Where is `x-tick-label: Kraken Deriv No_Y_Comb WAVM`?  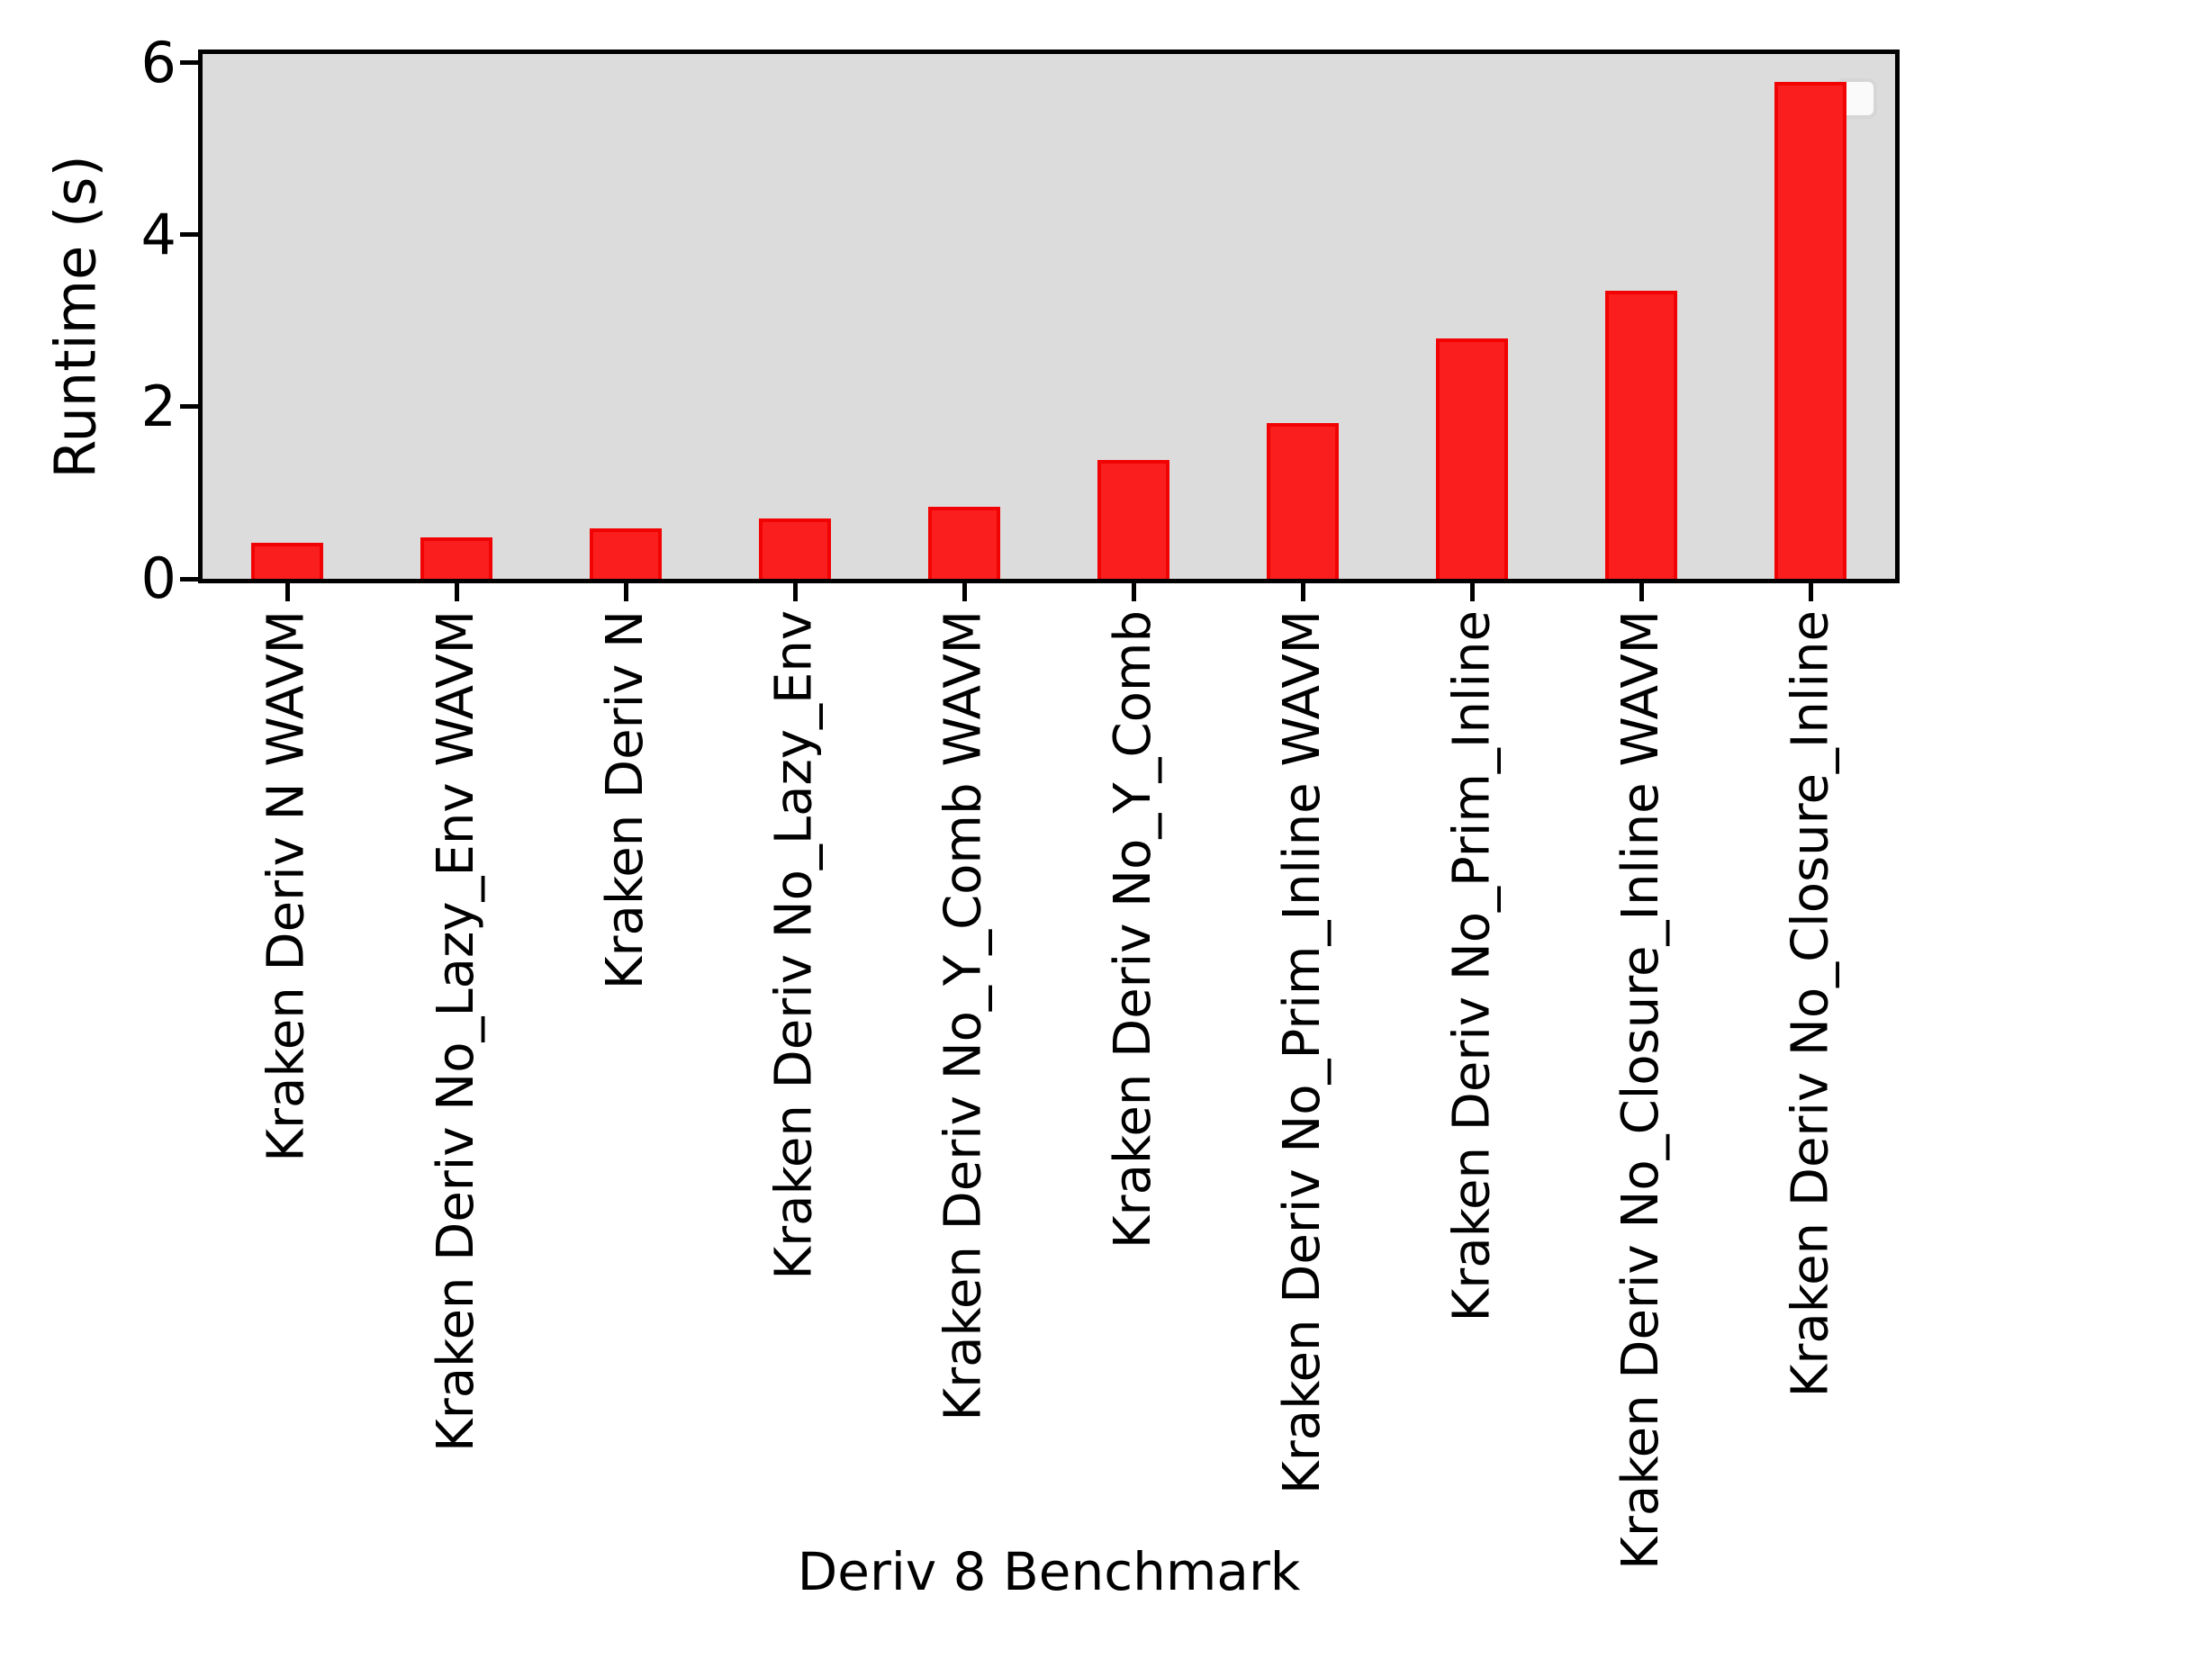 x-tick-label: Kraken Deriv No_Y_Comb WAVM is located at coordinates (963, 1015).